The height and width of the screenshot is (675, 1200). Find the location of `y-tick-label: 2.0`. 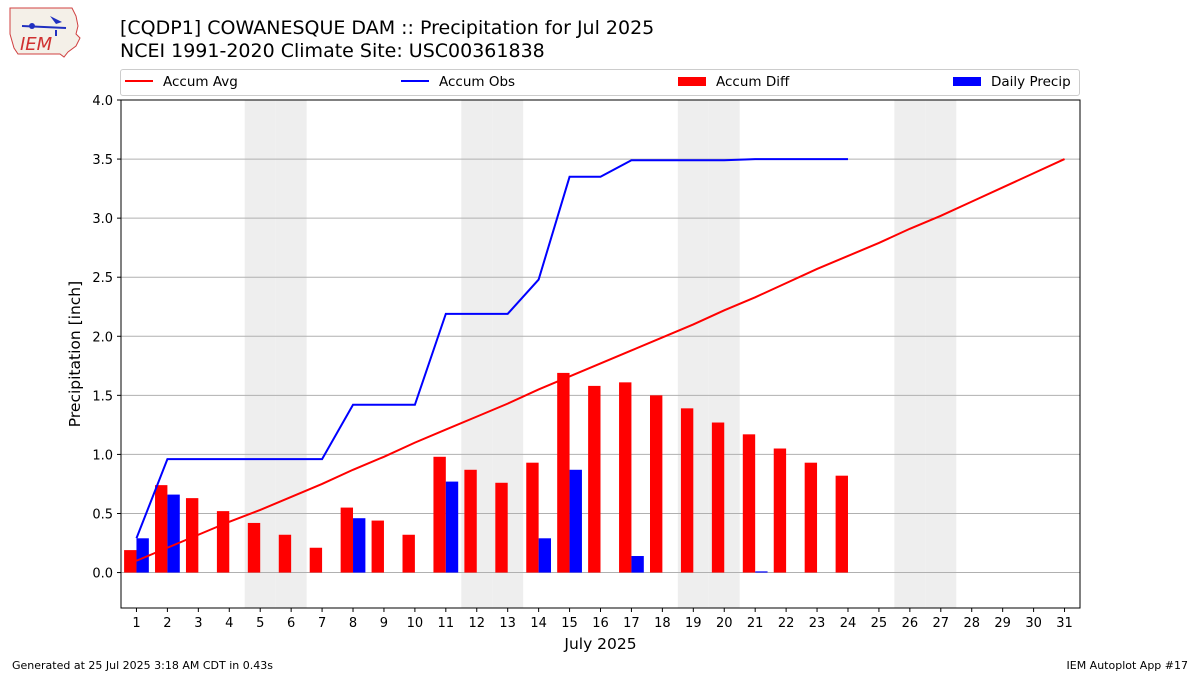

y-tick-label: 2.0 is located at coordinates (102, 337).